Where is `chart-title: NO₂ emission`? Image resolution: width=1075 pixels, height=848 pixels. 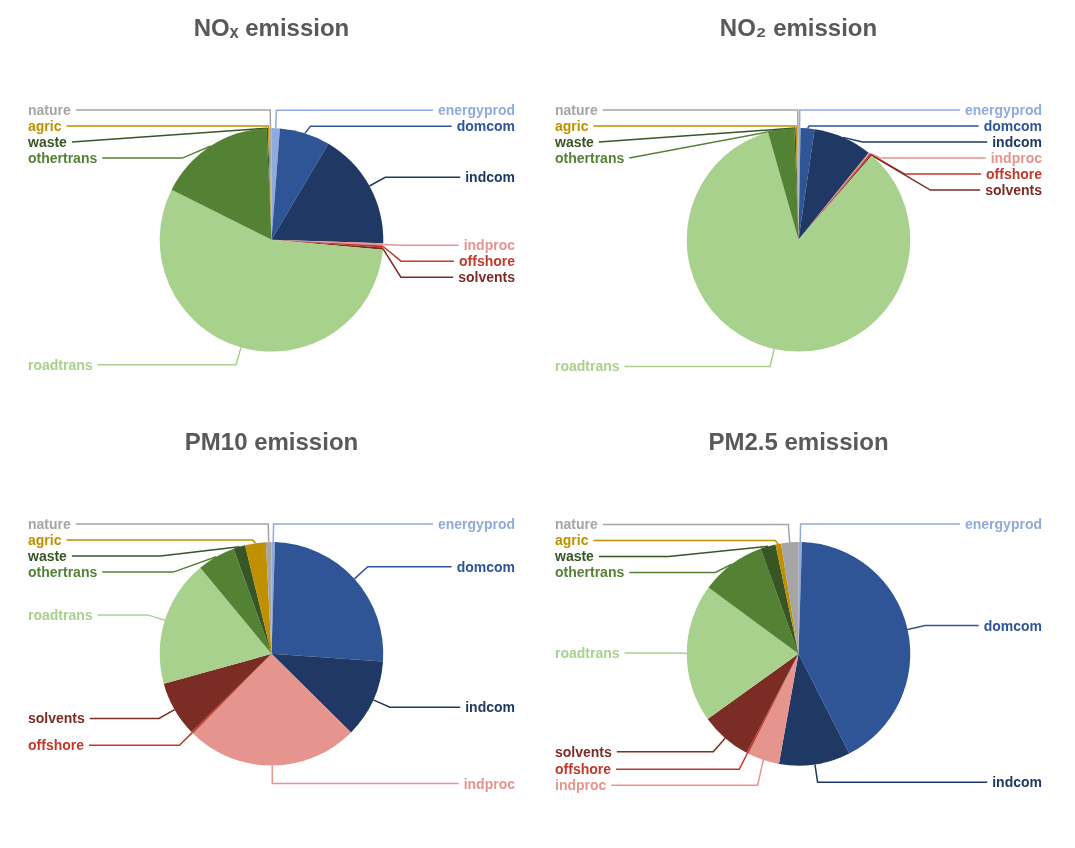 chart-title: NO₂ emission is located at coordinates (798, 27).